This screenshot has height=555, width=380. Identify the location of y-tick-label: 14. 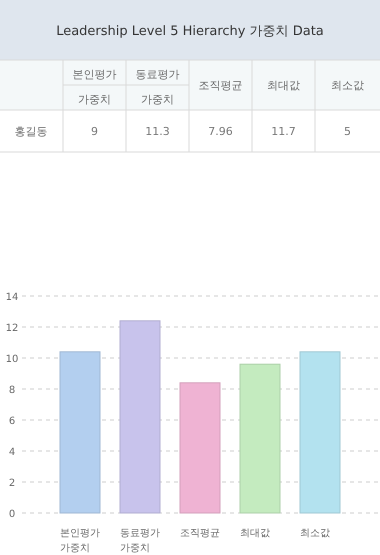
(12, 297).